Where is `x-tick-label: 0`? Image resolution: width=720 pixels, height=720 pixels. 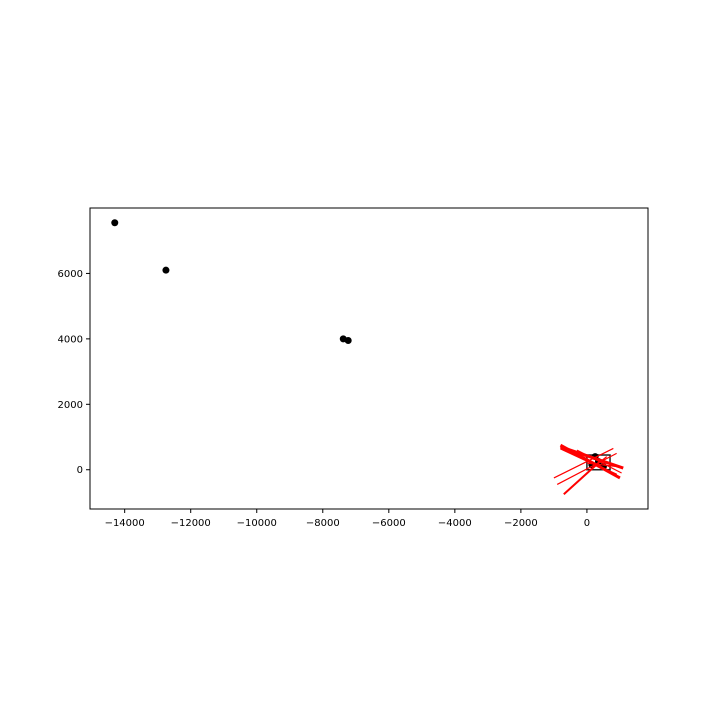
x-tick-label: 0 is located at coordinates (587, 523).